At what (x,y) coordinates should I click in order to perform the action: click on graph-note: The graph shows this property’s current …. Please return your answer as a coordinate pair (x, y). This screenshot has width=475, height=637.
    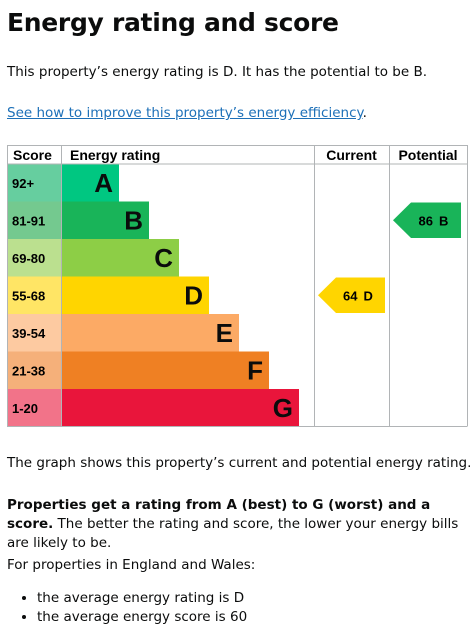
    Looking at the image, I should click on (239, 463).